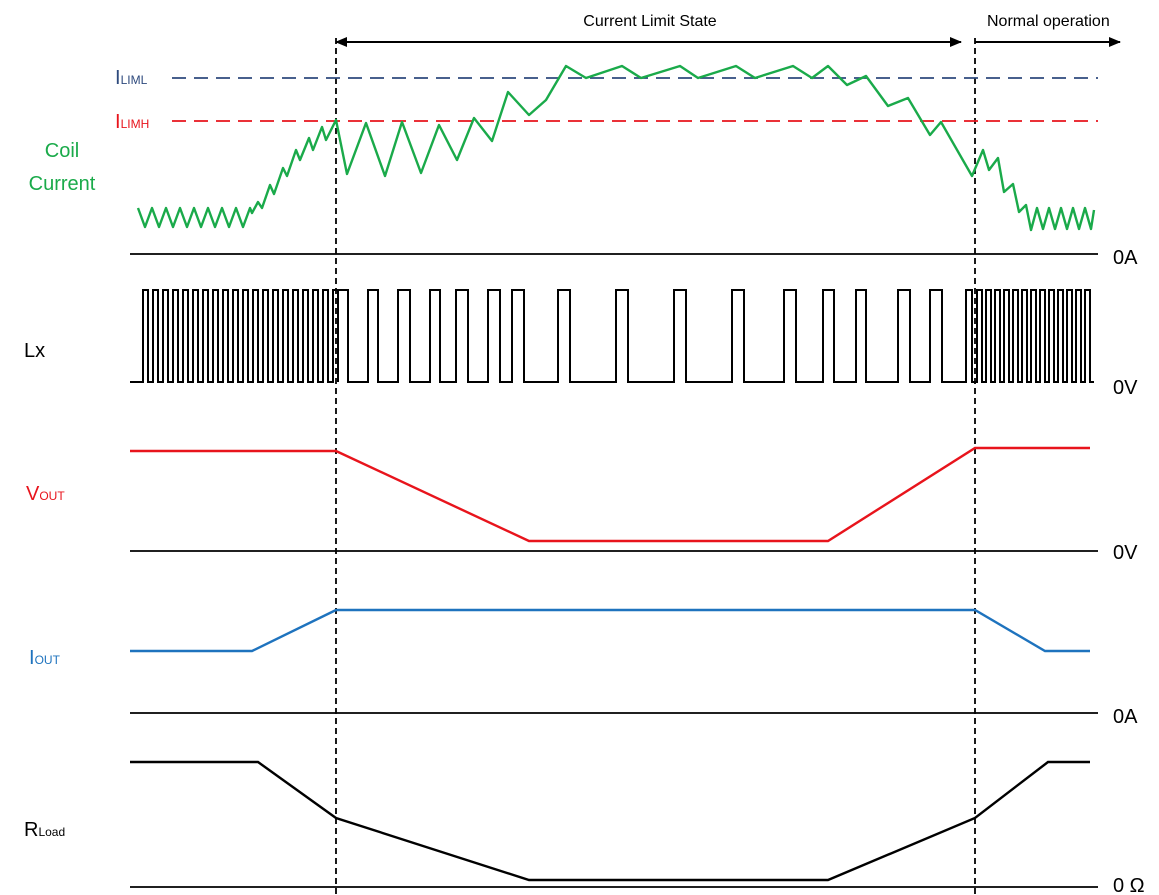  Describe the element at coordinates (132, 122) in the screenshot. I see `limh-label: ILIMH` at that location.